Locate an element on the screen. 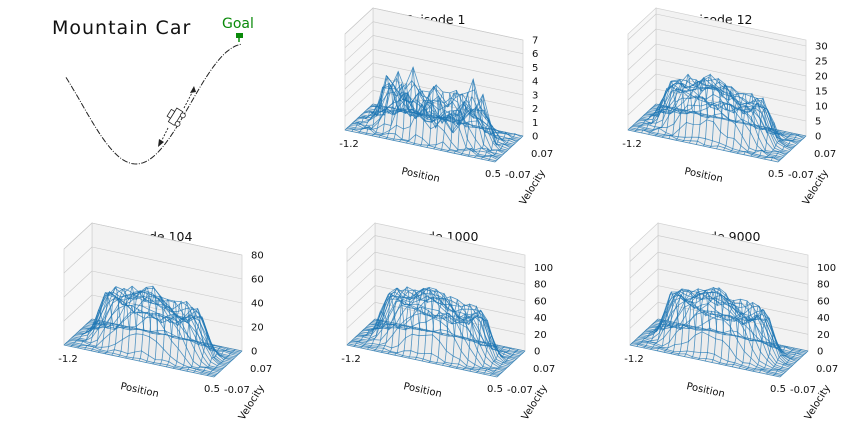 The image size is (864, 432). z-tick-label: 15 is located at coordinates (821, 92).